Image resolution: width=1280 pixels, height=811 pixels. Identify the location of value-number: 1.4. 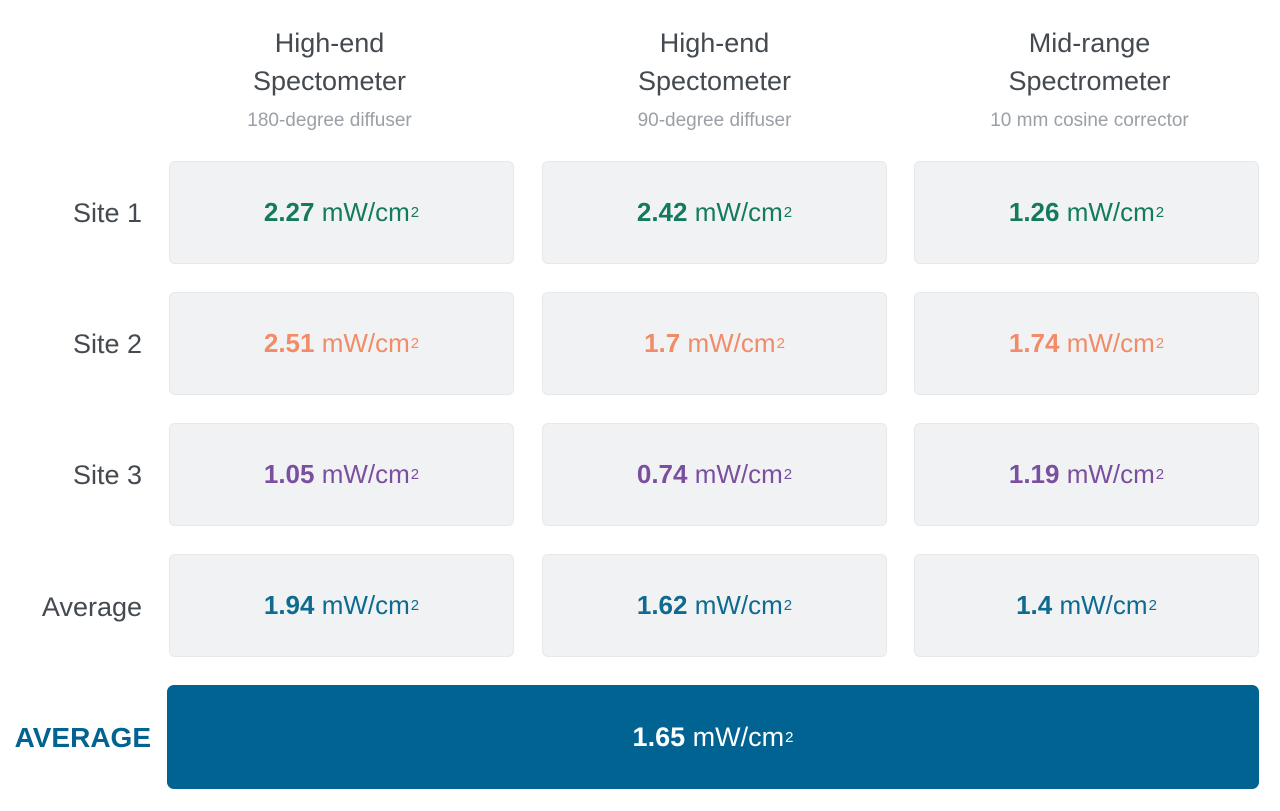
(1034, 605).